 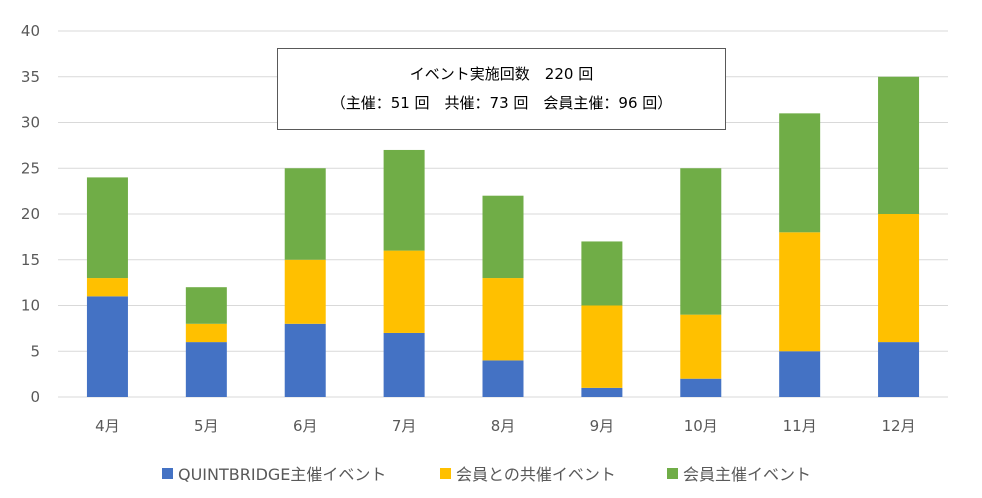 I want to click on legend-swatch-green, so click(x=672, y=473).